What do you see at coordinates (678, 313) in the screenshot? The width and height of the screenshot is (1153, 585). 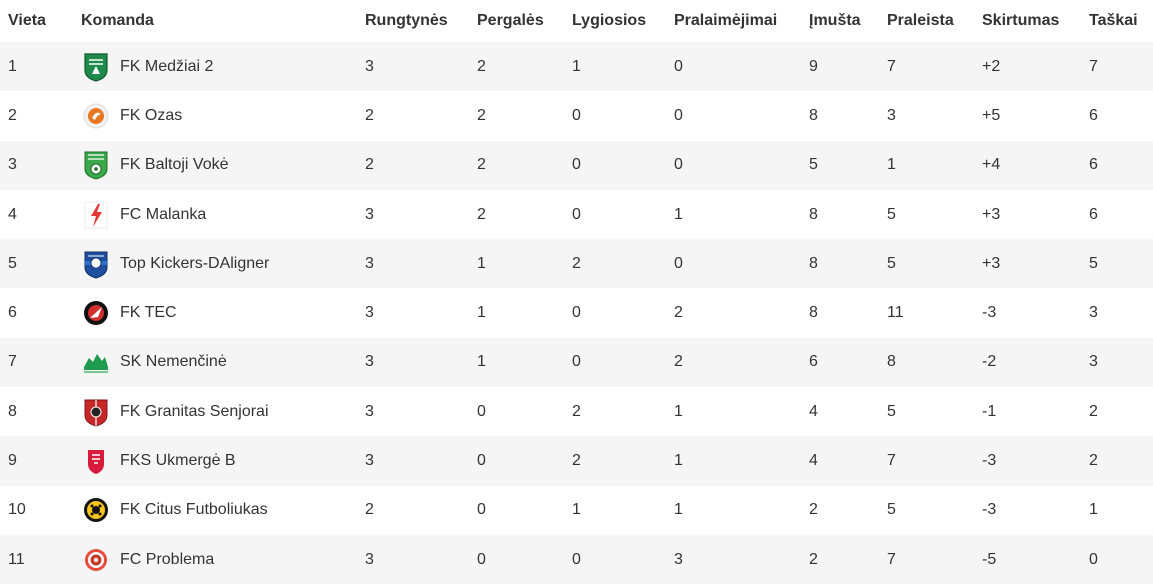 I see `losses-cell: 2` at bounding box center [678, 313].